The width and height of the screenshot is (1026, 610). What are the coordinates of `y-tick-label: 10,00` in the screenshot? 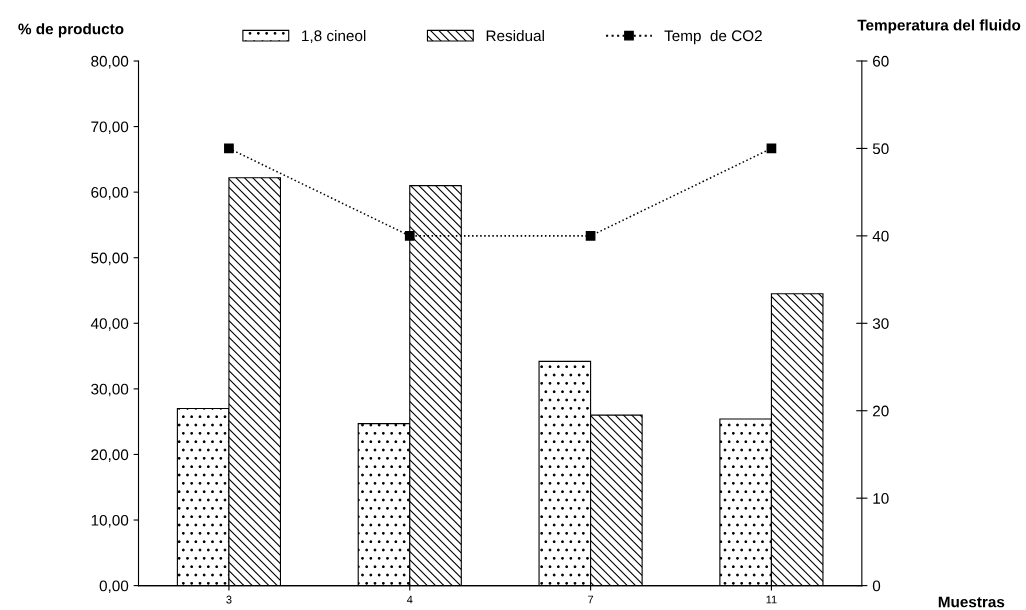 It's located at (110, 521).